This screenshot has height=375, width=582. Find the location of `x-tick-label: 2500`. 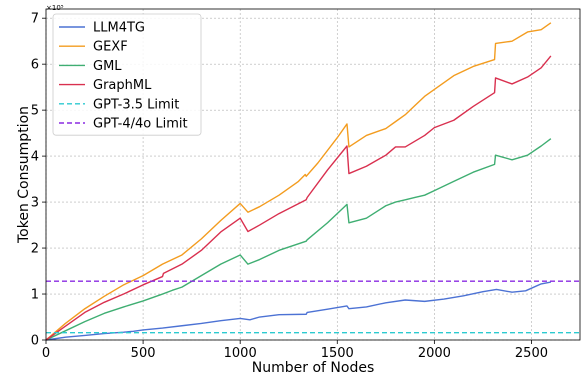

x-tick-label: 2500 is located at coordinates (531, 353).